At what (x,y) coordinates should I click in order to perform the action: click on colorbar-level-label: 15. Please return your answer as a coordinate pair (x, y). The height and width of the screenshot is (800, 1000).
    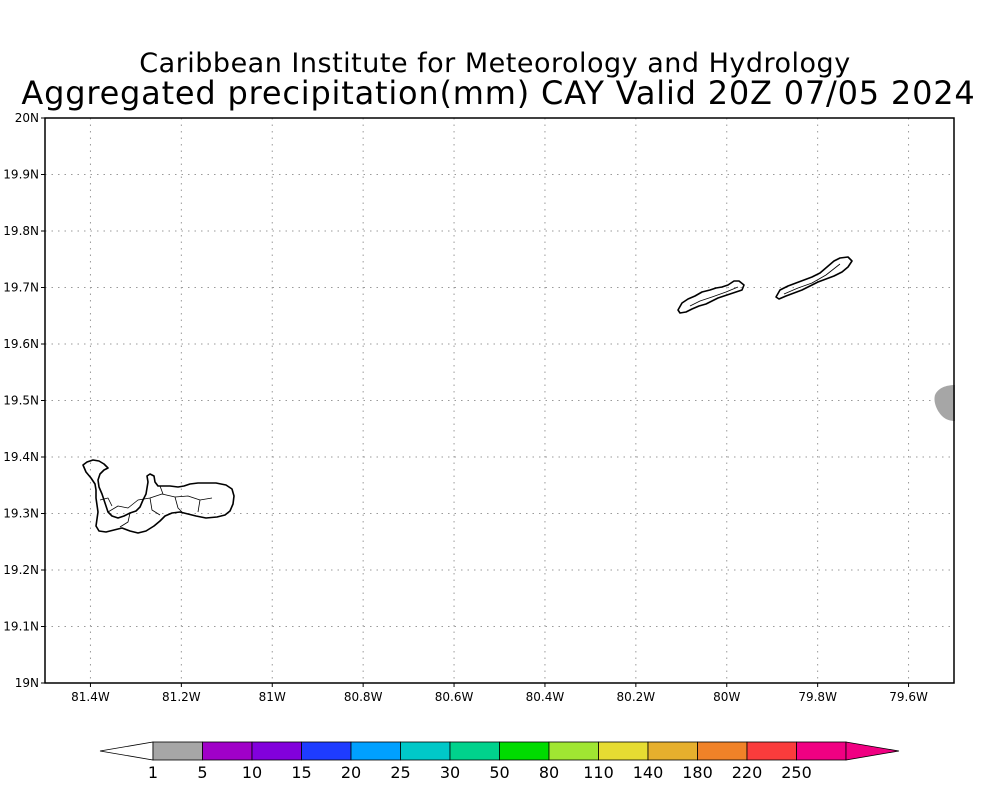
    Looking at the image, I should click on (301, 772).